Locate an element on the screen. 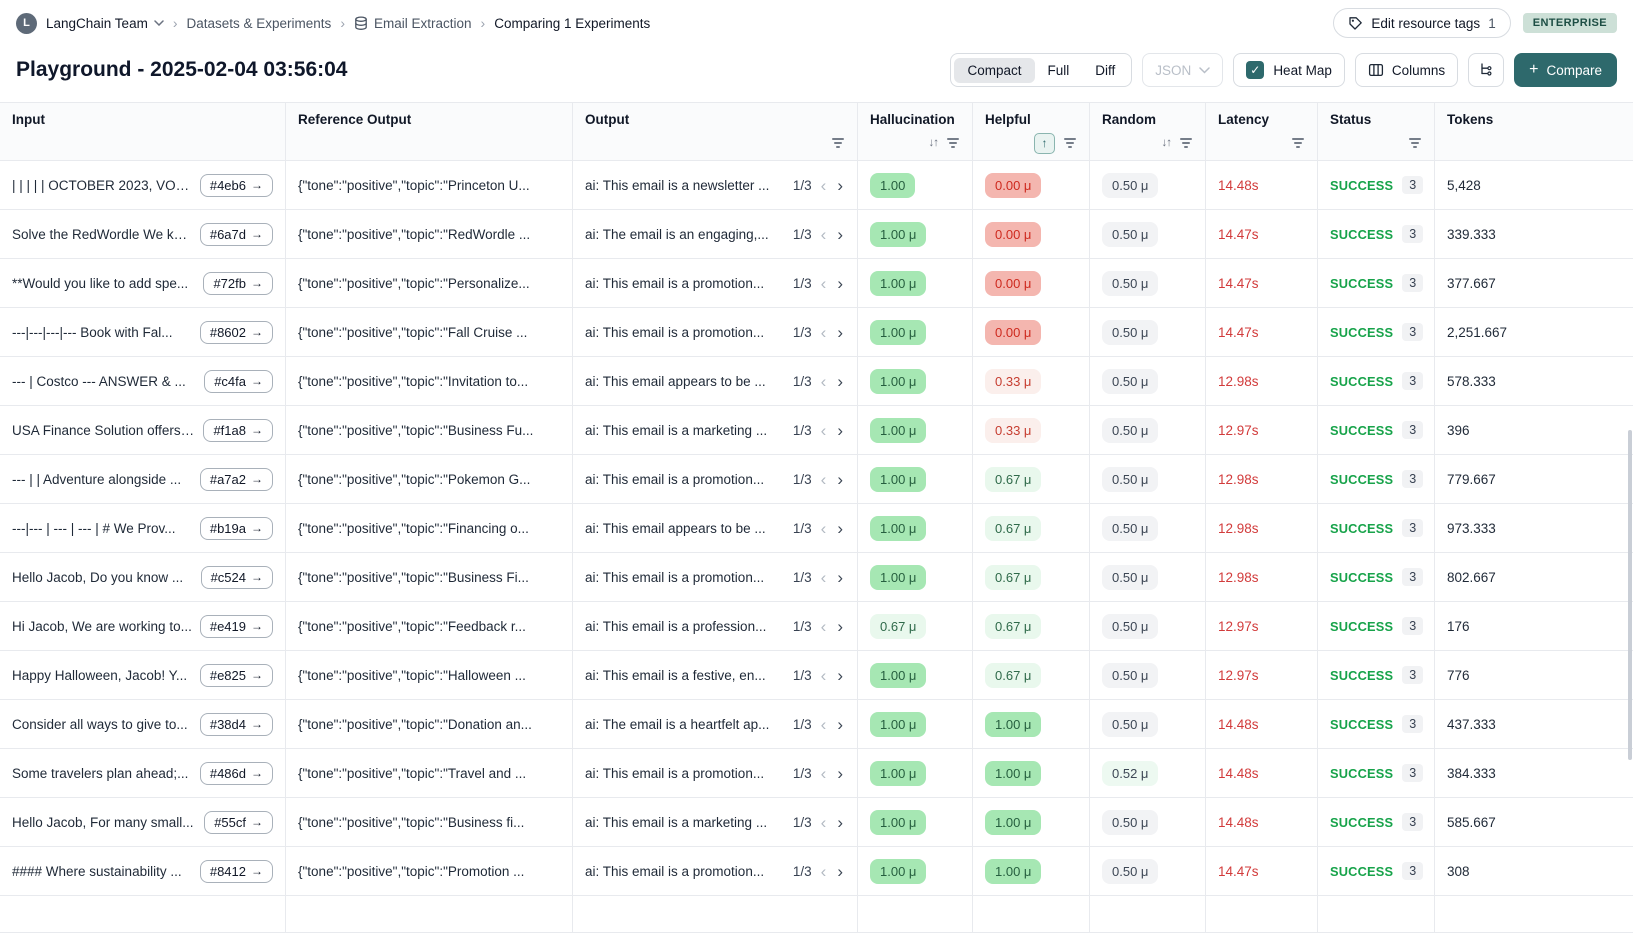 The image size is (1633, 942). input-cell: Hi Jacob, We are working to... #e419 → is located at coordinates (143, 626).